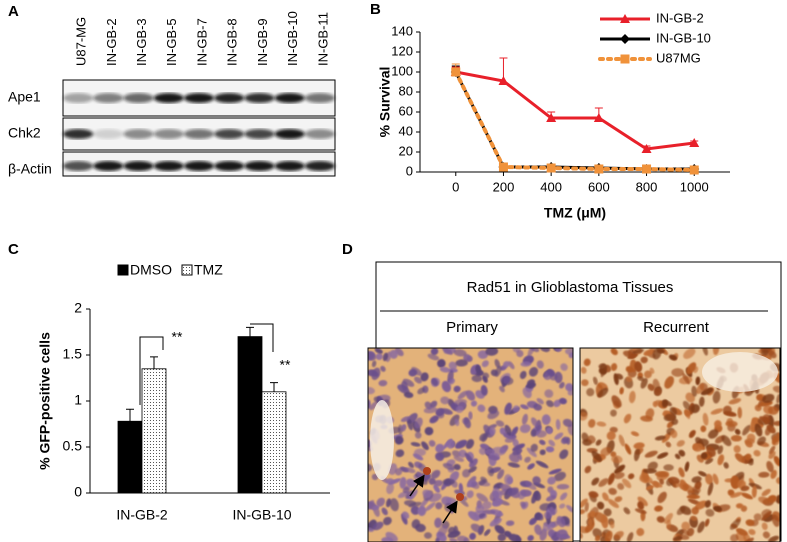 The width and height of the screenshot is (787, 542). What do you see at coordinates (154, 431) in the screenshot?
I see `bar` at bounding box center [154, 431].